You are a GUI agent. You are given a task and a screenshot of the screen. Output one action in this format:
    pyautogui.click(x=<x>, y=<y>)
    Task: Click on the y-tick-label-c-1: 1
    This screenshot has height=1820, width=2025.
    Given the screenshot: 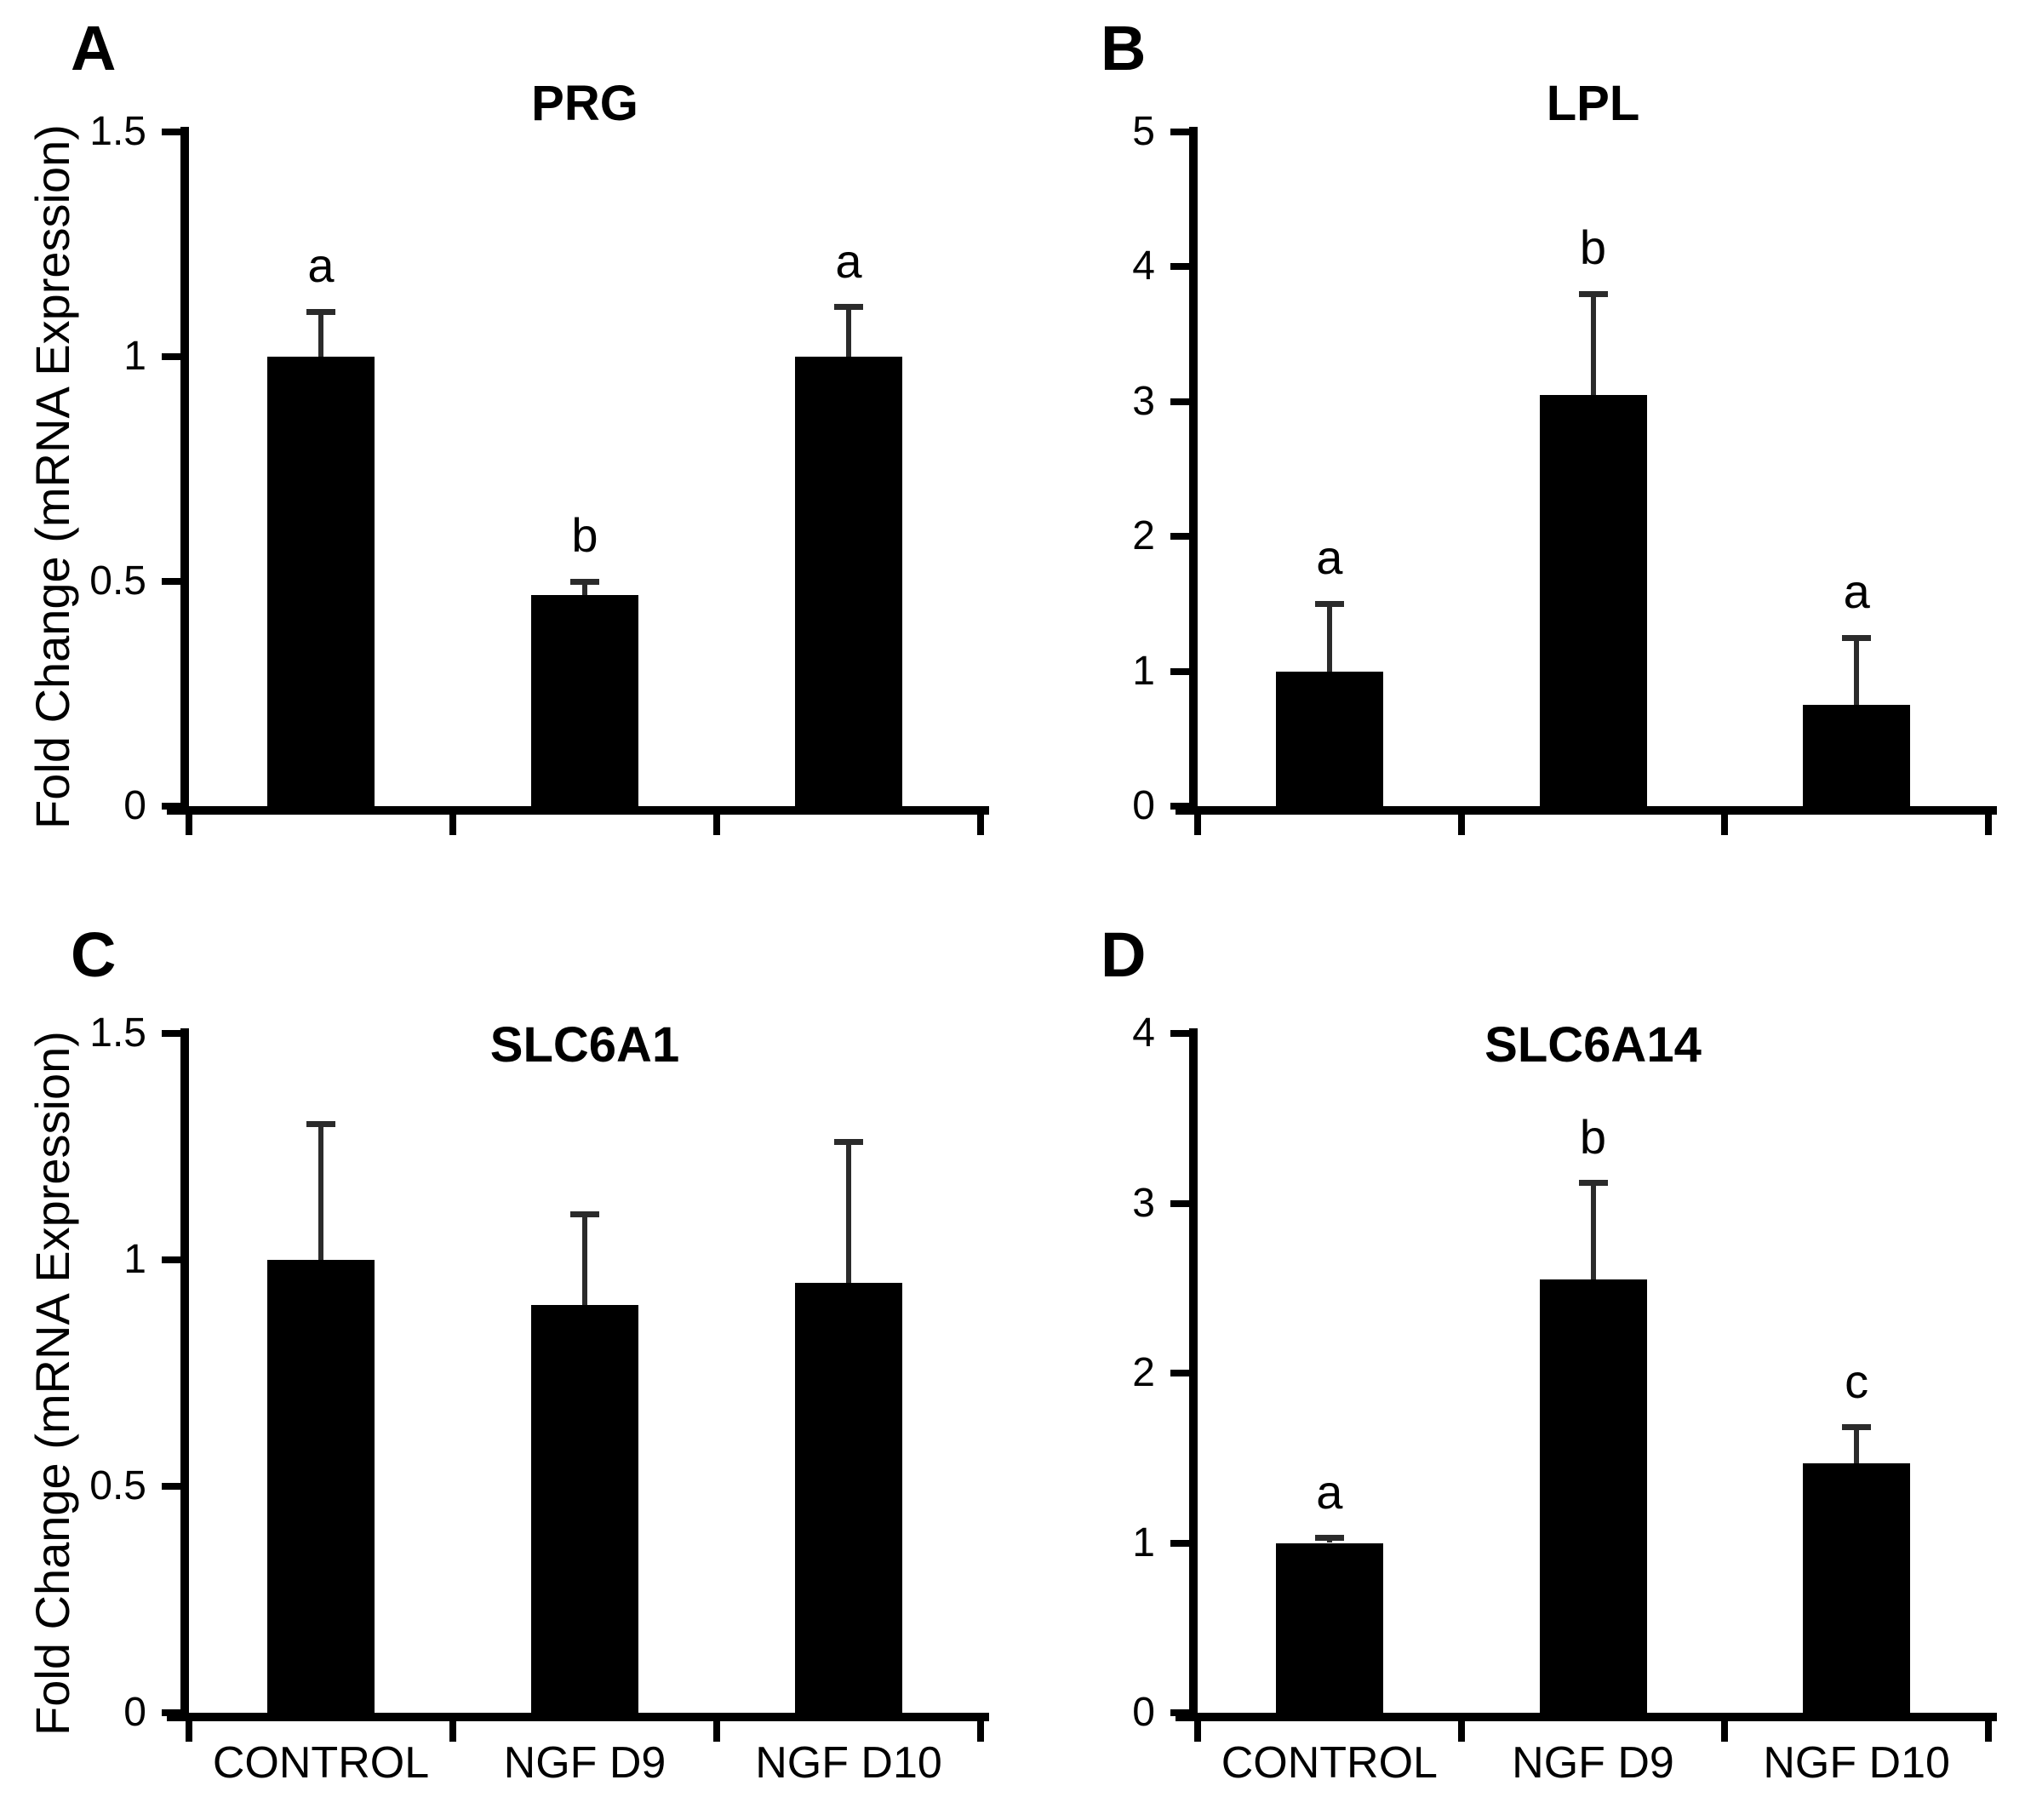 What is the action you would take?
    pyautogui.click(x=134, y=1260)
    